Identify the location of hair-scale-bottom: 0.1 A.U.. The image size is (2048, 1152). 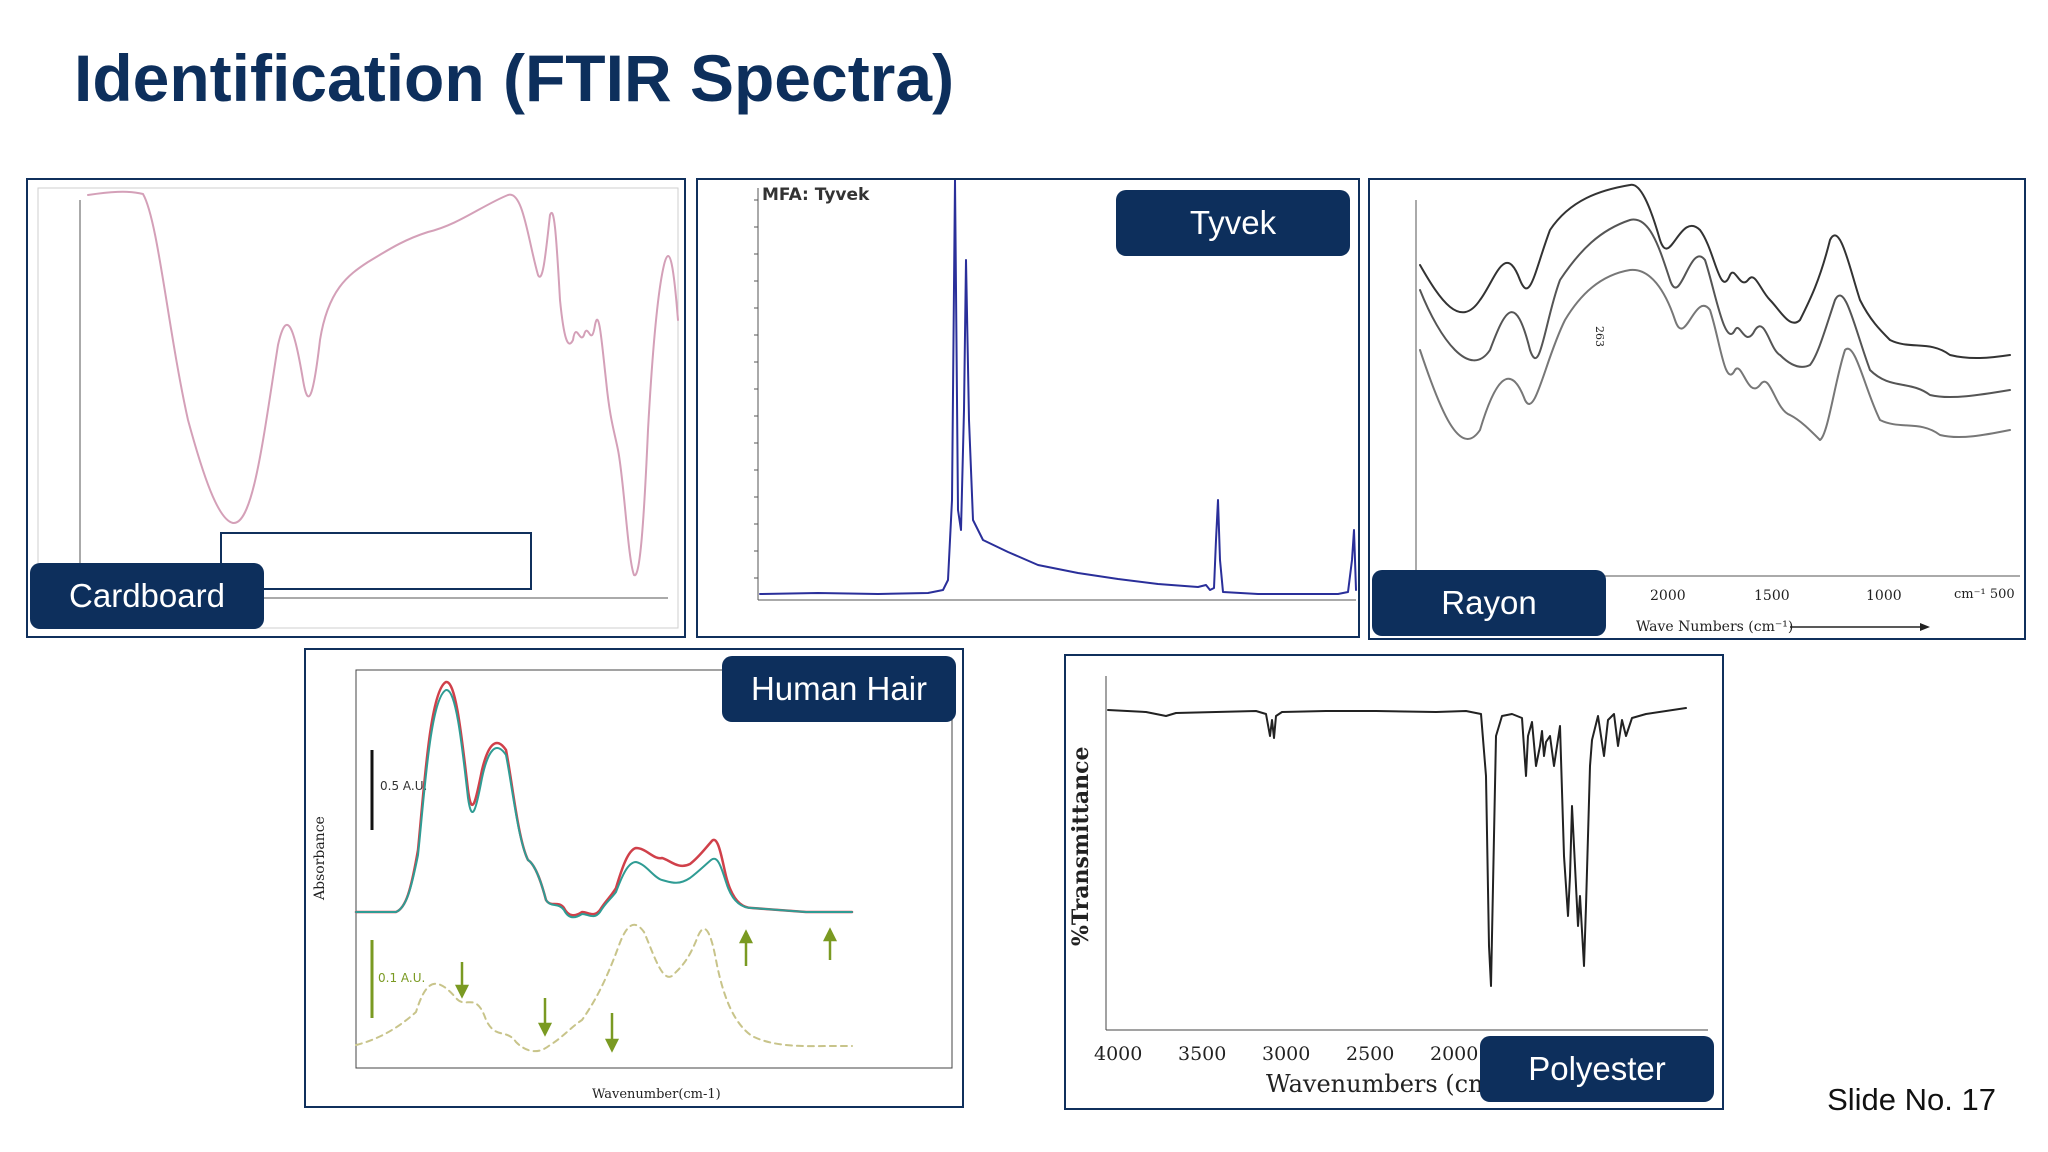
(401, 978).